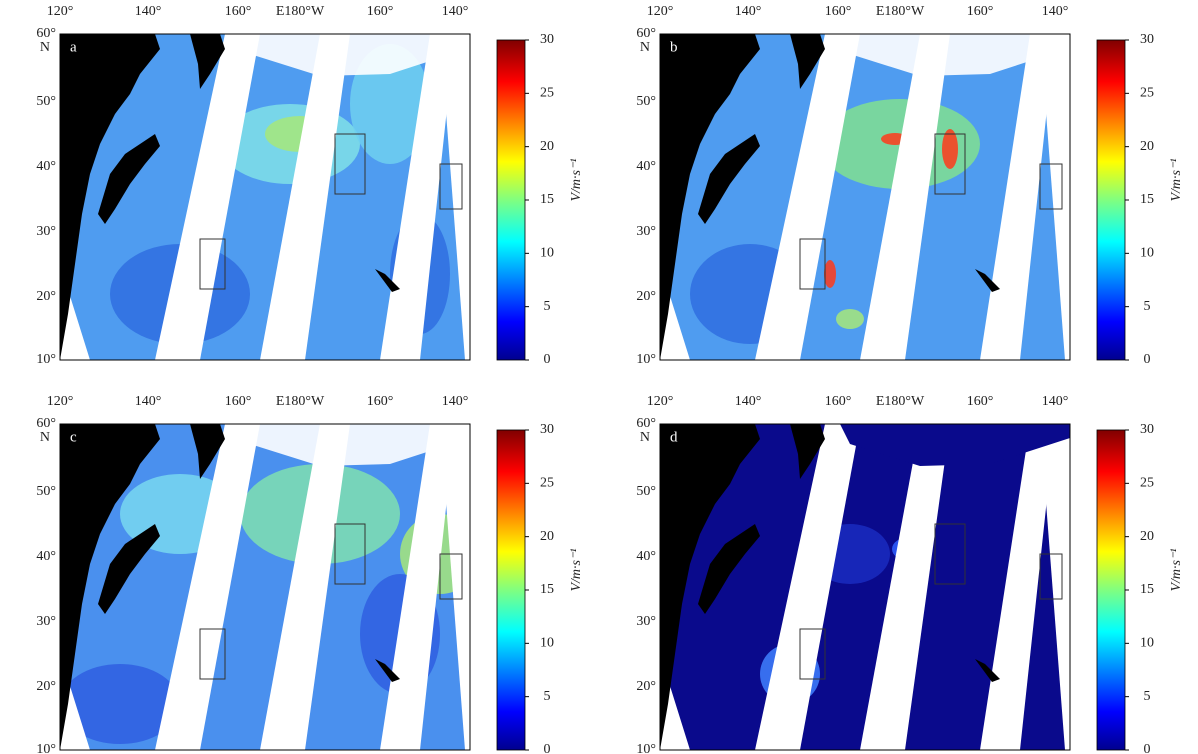  Describe the element at coordinates (73, 437) in the screenshot. I see `panel-letter: c` at that location.